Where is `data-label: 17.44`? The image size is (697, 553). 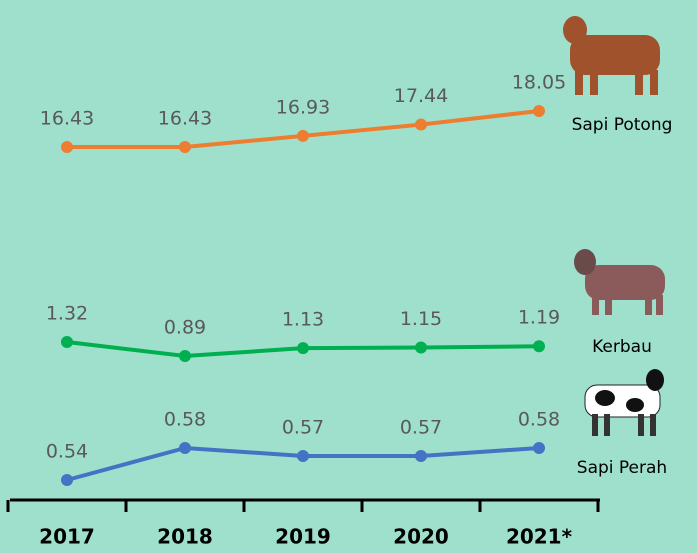 data-label: 17.44 is located at coordinates (421, 96).